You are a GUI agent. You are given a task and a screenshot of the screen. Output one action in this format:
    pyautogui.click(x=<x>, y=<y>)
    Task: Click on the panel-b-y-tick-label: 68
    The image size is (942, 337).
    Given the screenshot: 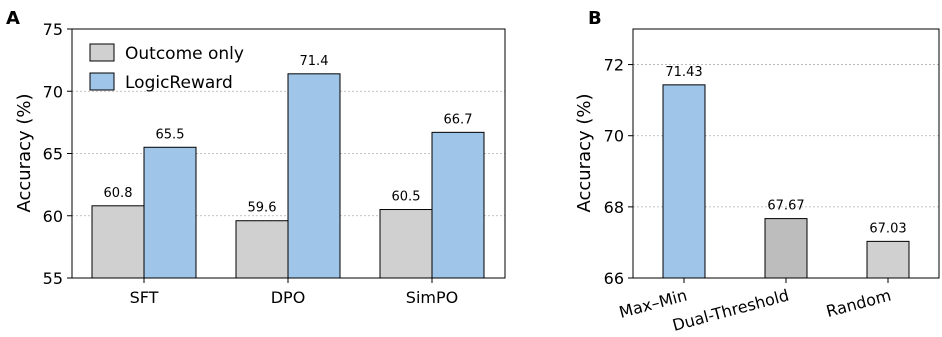 What is the action you would take?
    pyautogui.click(x=614, y=207)
    